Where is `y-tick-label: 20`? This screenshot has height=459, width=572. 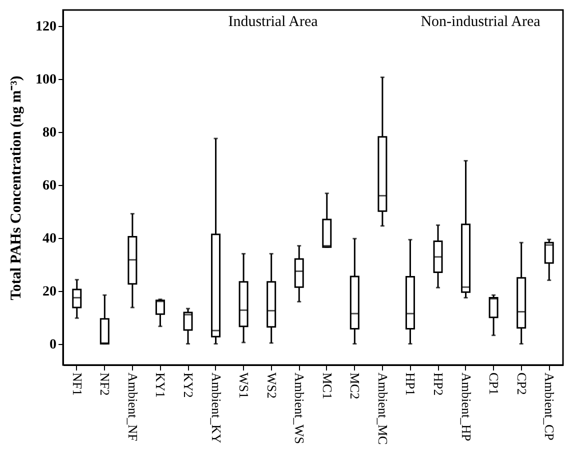 y-tick-label: 20 is located at coordinates (49, 292).